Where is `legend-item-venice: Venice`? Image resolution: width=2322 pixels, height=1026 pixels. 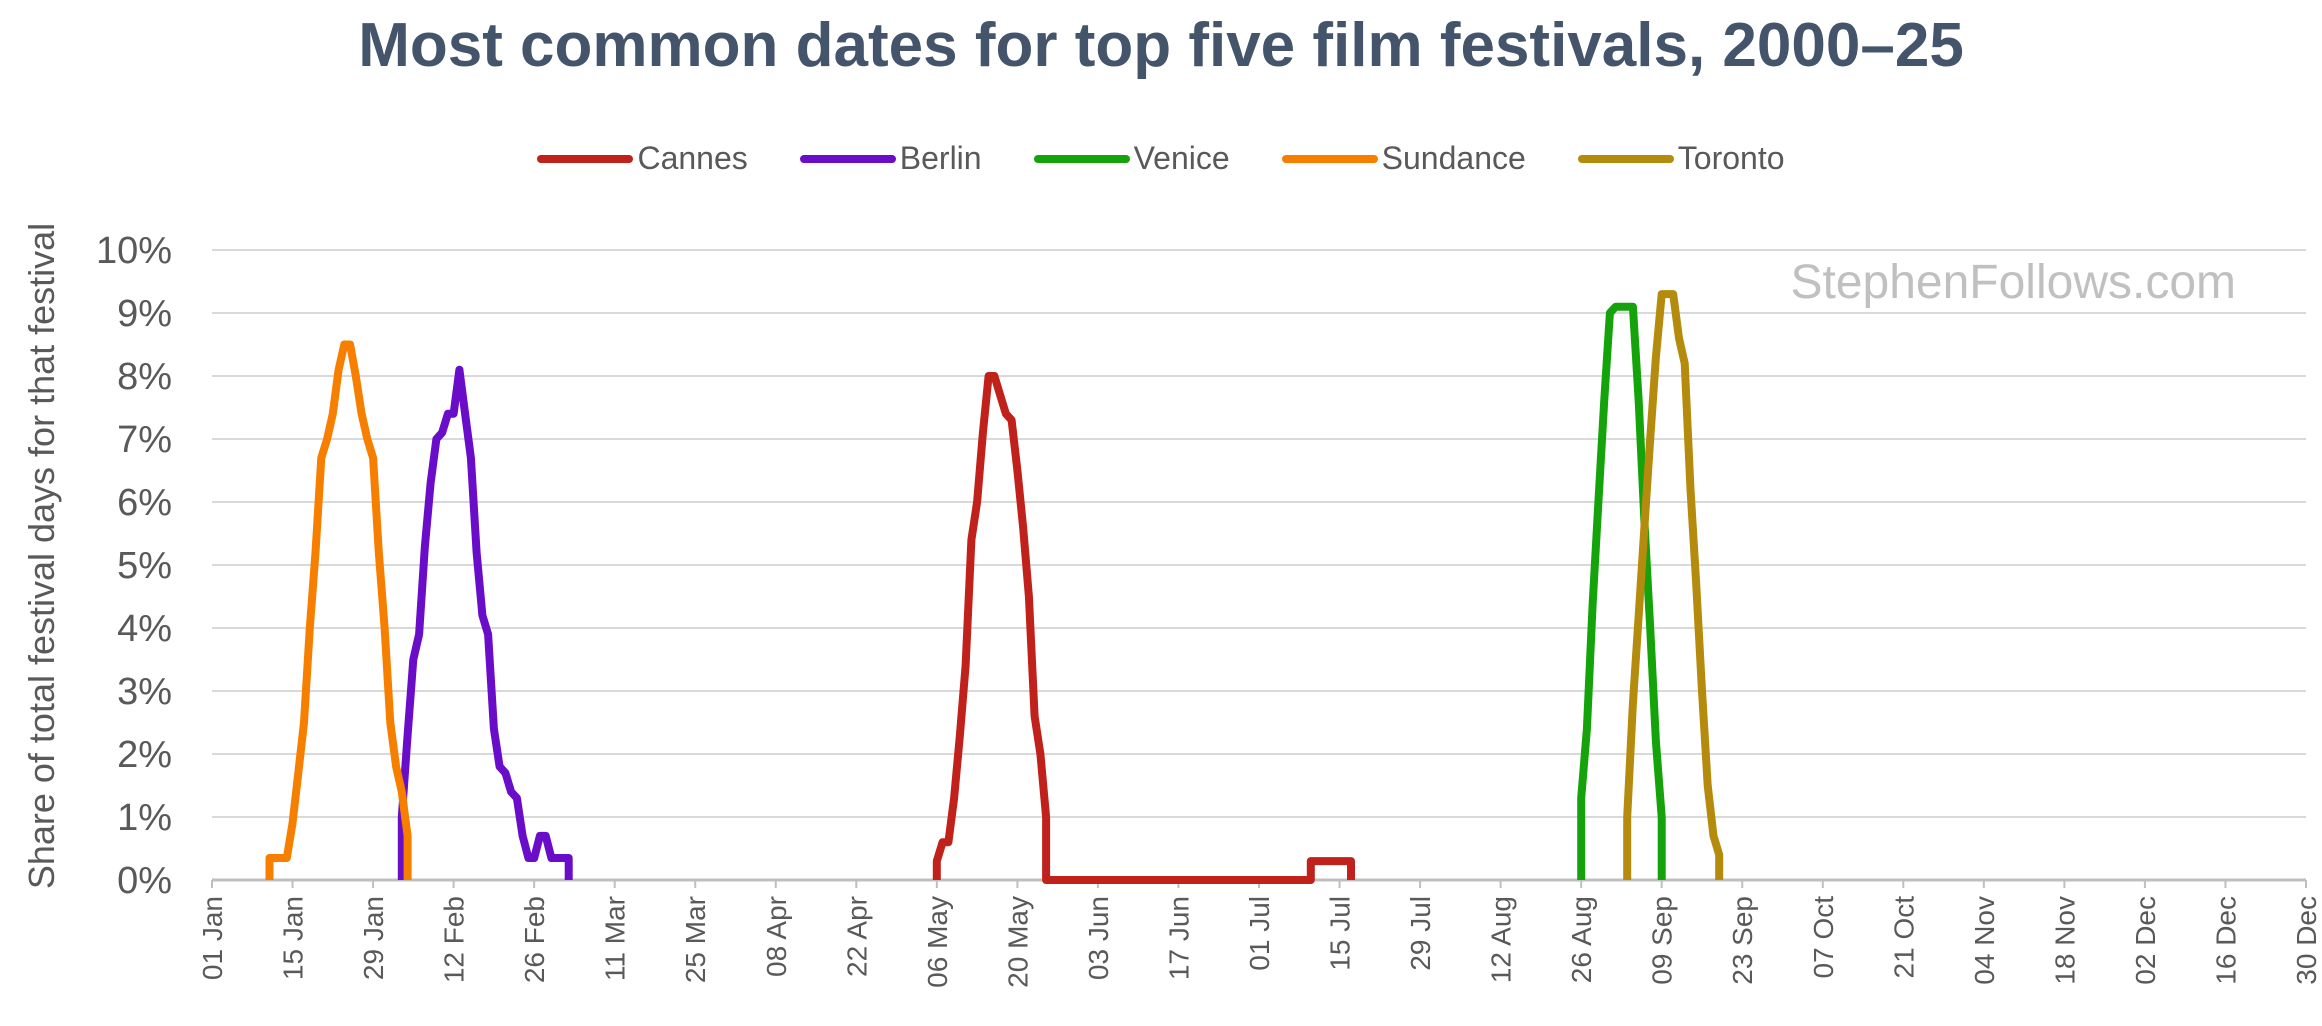
legend-item-venice: Venice is located at coordinates (1131, 158).